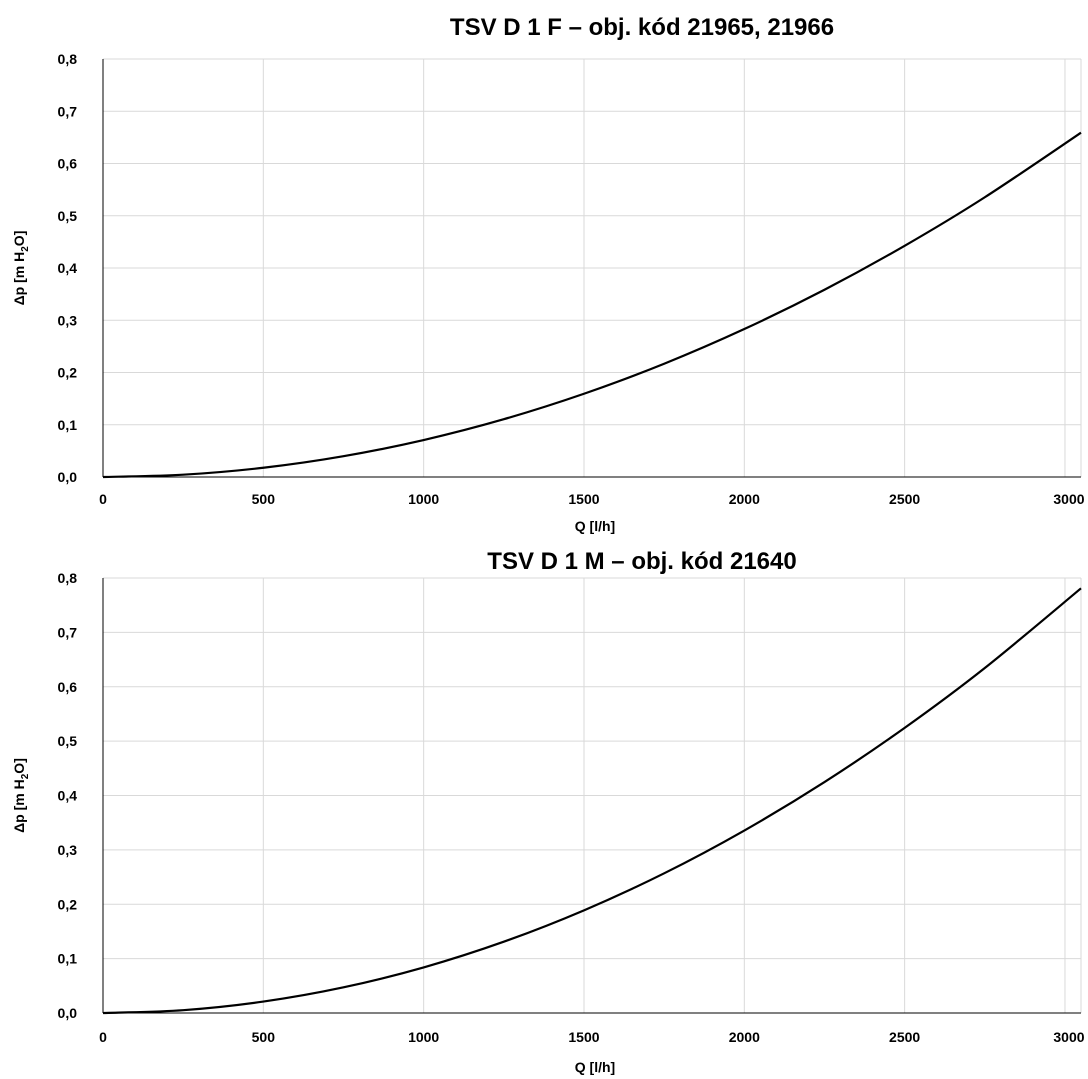  Describe the element at coordinates (641, 561) in the screenshot. I see `chart-title: TSV D 1 M – obj. kód 21640` at that location.